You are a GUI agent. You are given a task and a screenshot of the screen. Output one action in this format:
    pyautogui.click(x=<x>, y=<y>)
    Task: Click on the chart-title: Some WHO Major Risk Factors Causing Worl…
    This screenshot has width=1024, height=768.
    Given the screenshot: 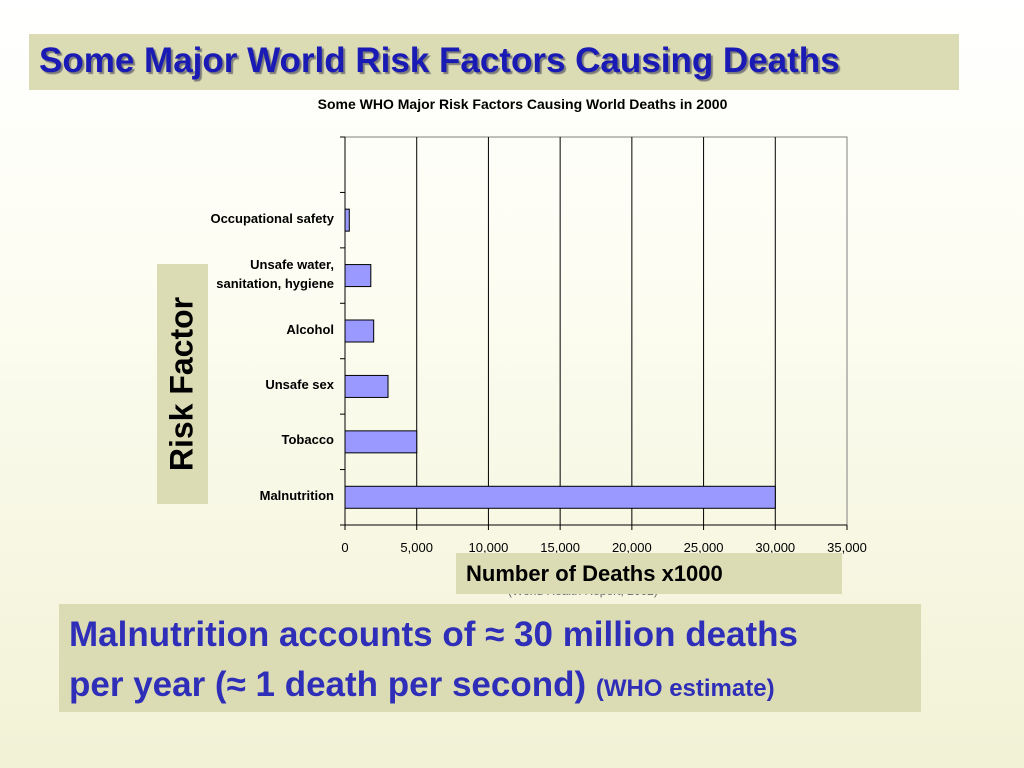 What is the action you would take?
    pyautogui.click(x=522, y=104)
    